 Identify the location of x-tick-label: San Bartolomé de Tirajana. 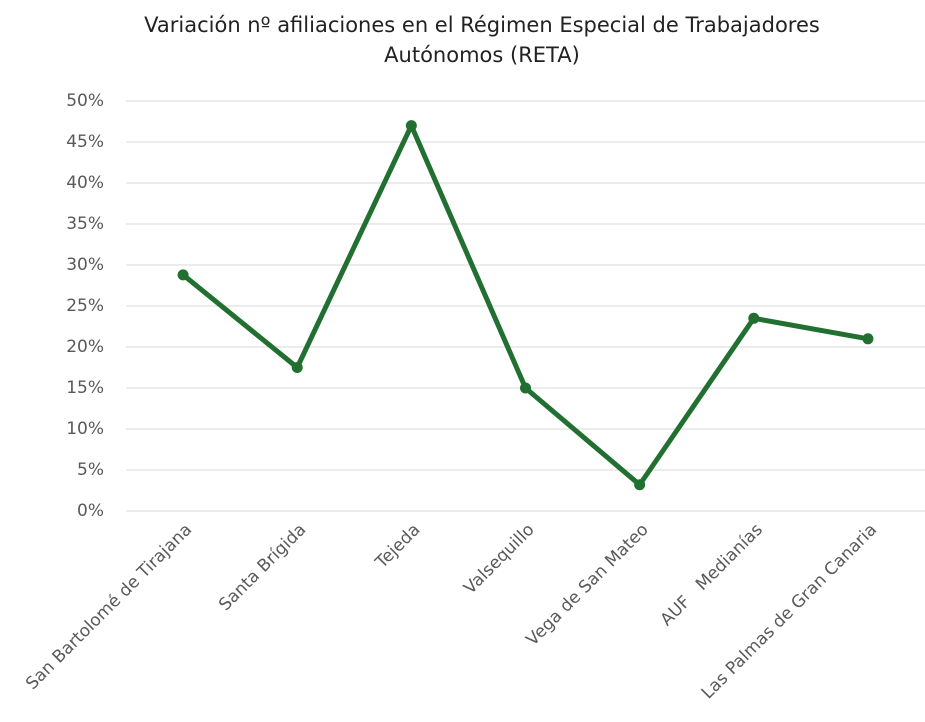
(109, 607).